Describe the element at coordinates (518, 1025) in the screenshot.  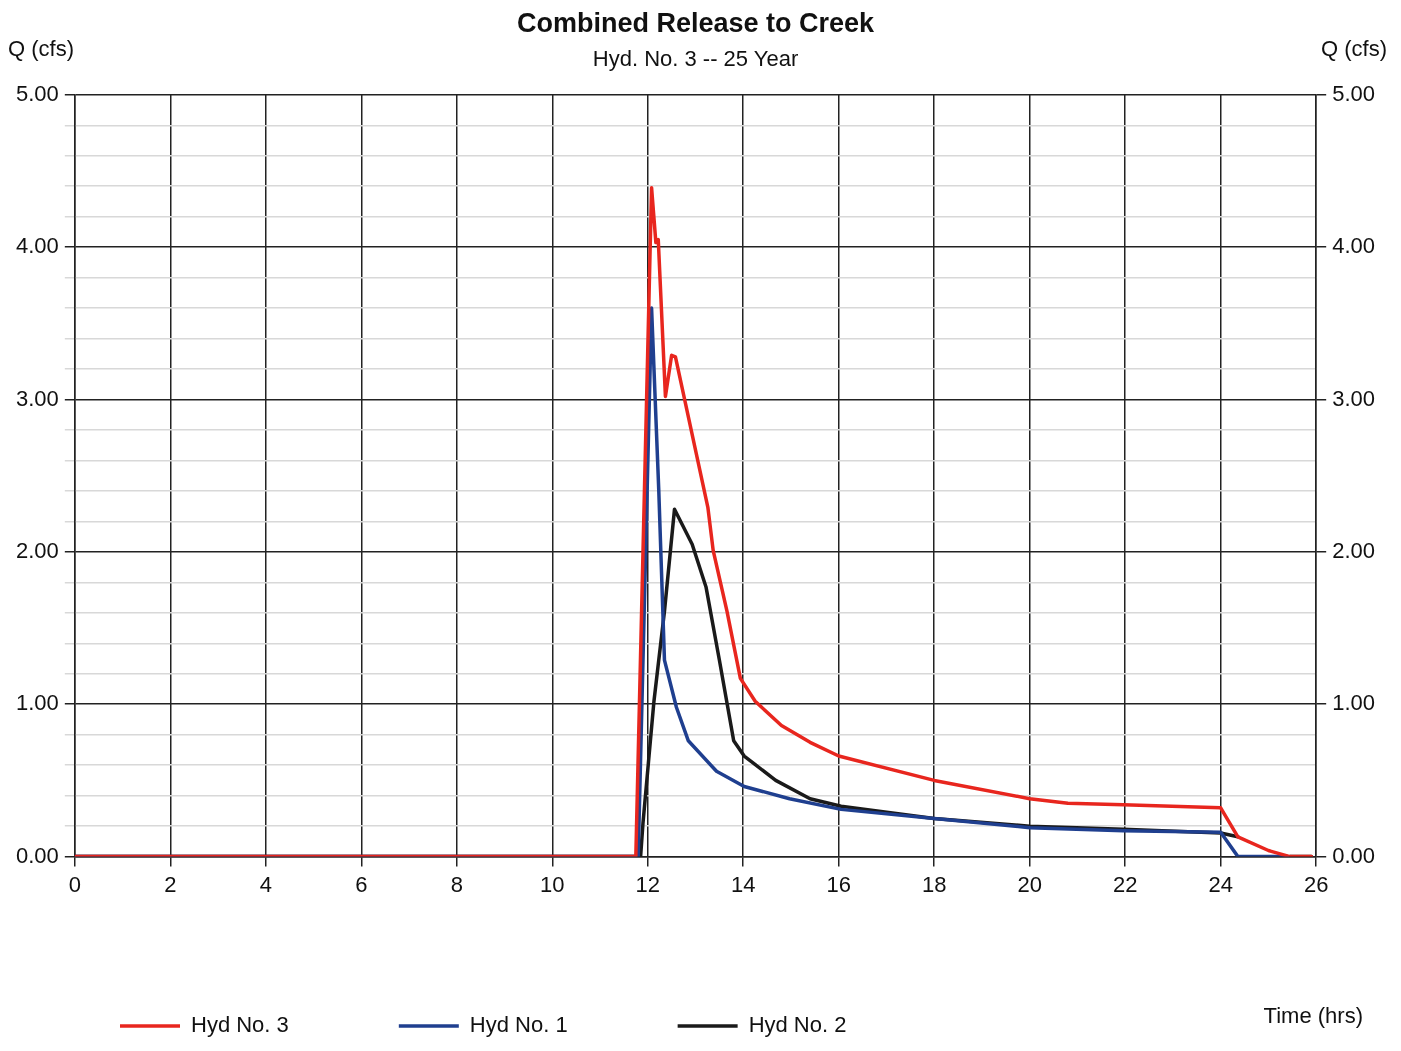
I see `legend-label: Hyd No. 1` at that location.